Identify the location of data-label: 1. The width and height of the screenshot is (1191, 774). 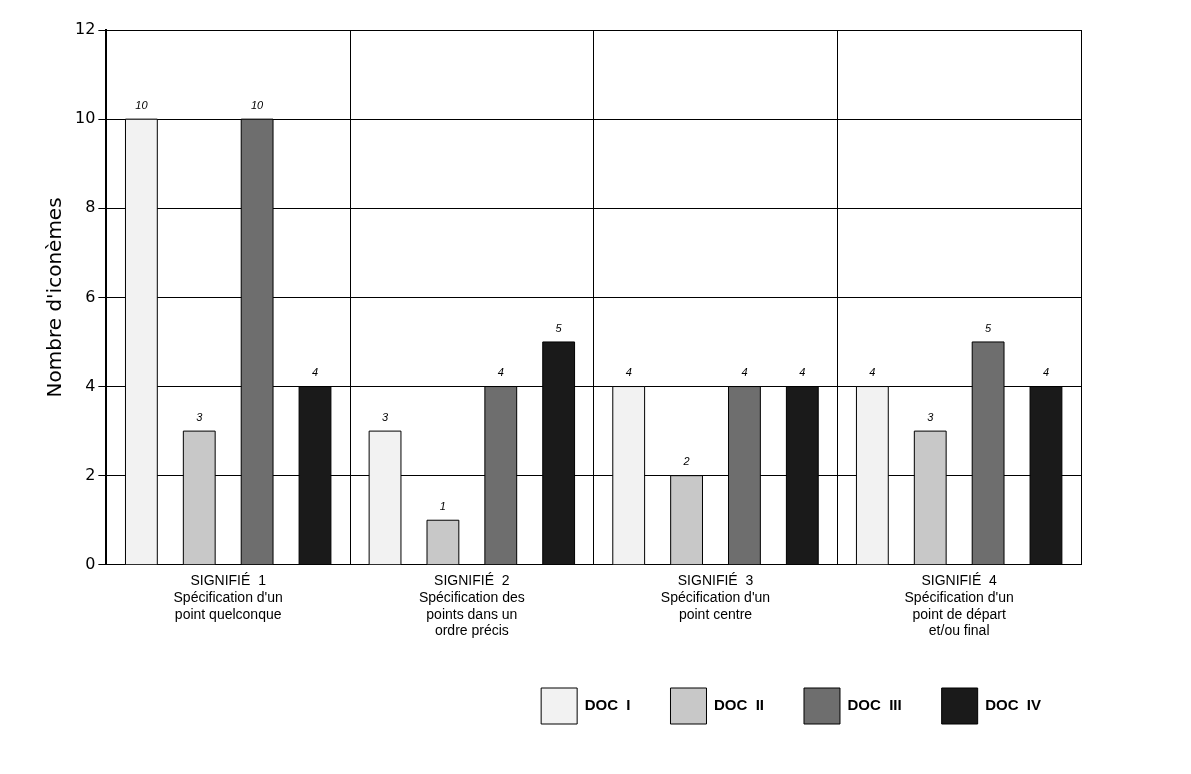
(442, 505).